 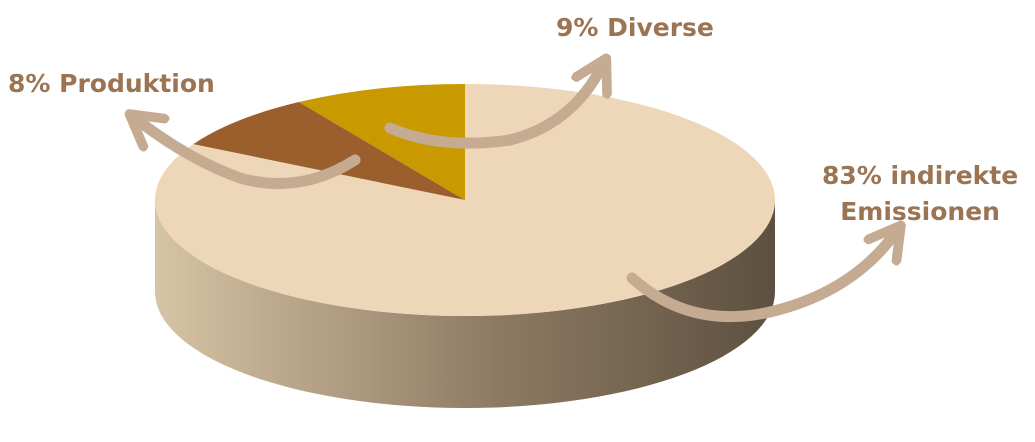 What do you see at coordinates (250, 156) in the screenshot?
I see `arrow-produktion` at bounding box center [250, 156].